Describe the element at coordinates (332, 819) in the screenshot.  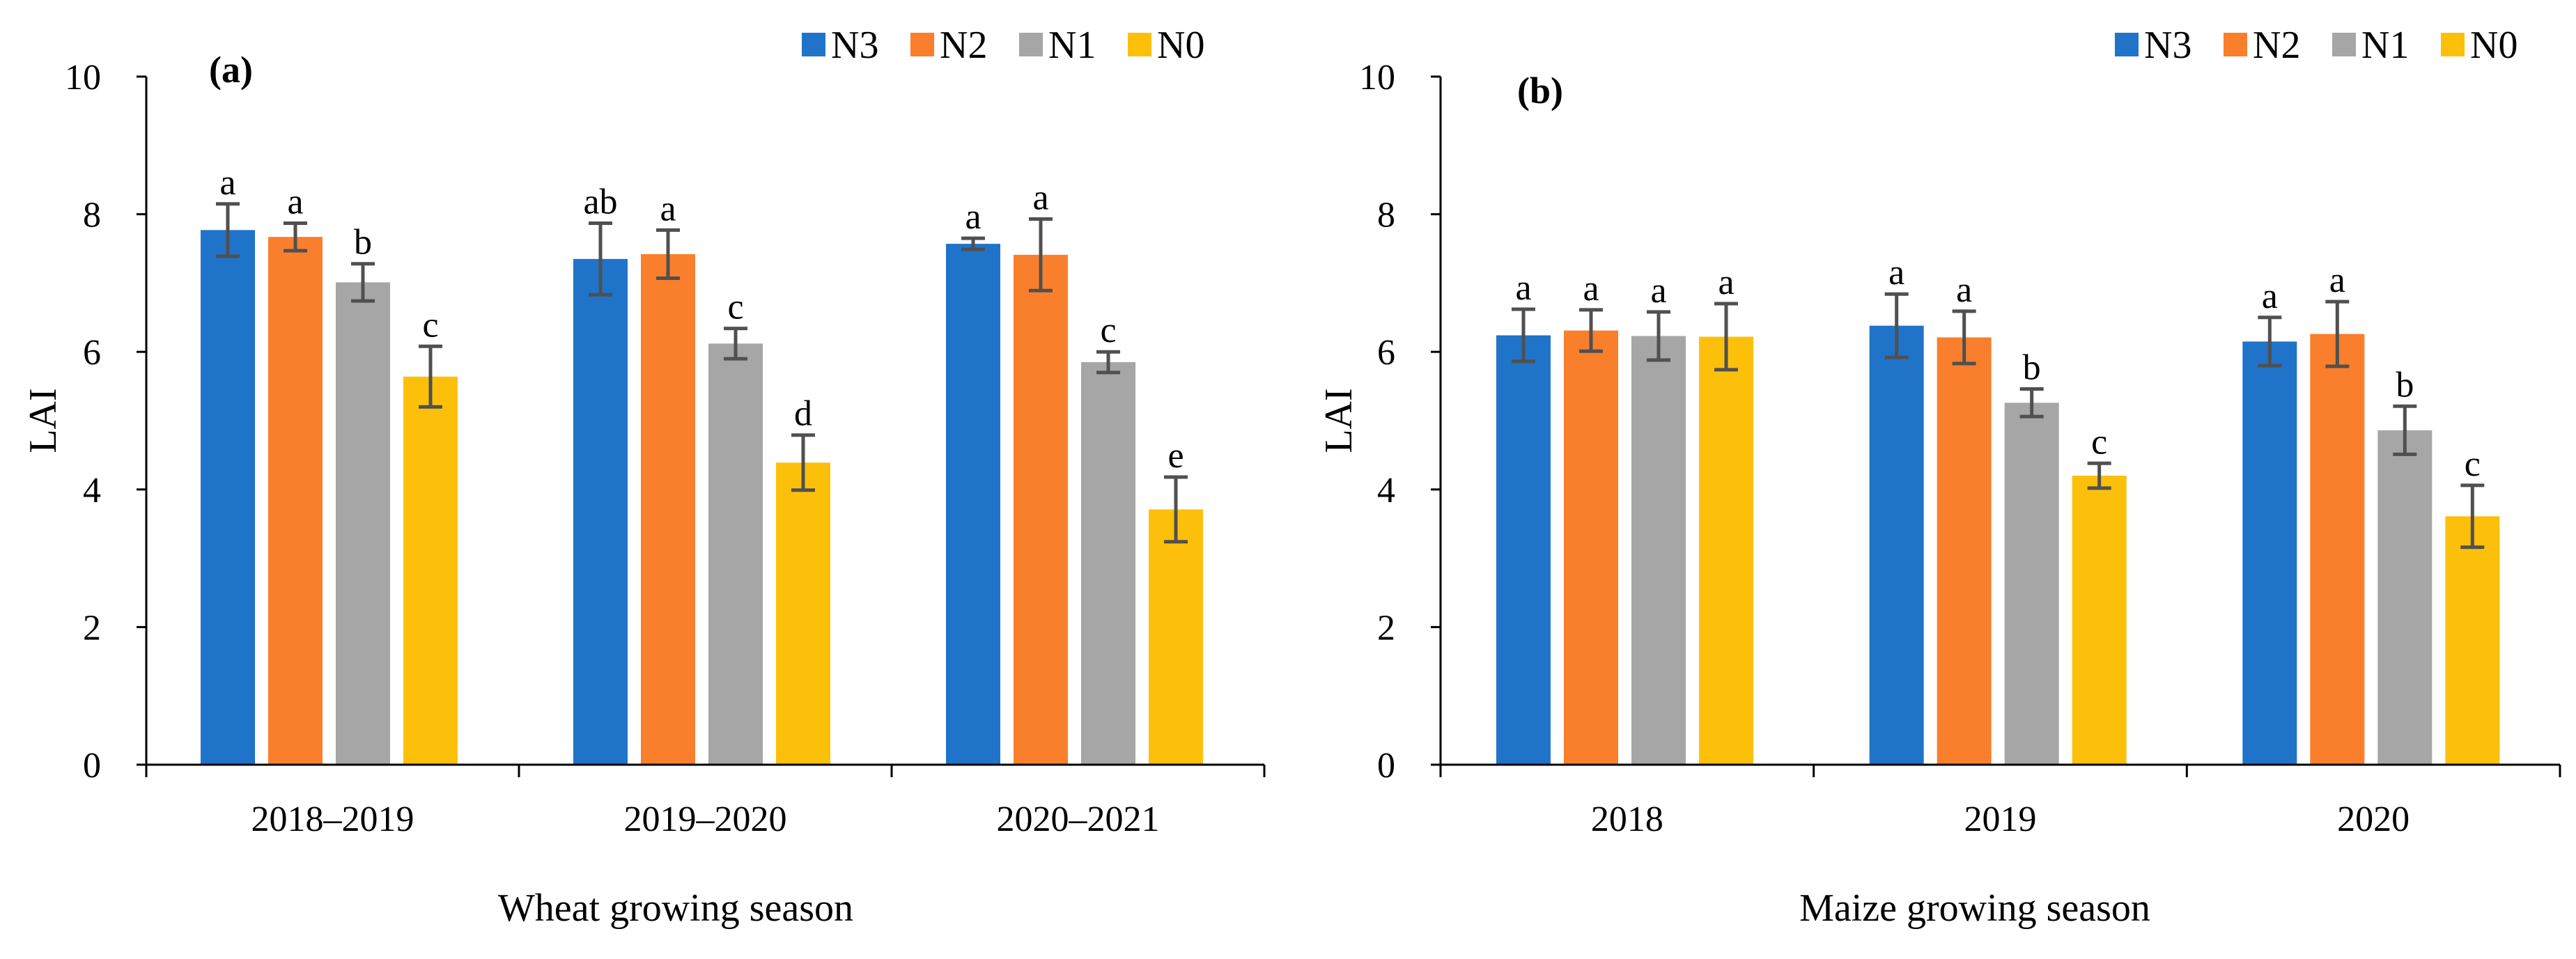
I see `x-tick-label: 2018–2019` at that location.